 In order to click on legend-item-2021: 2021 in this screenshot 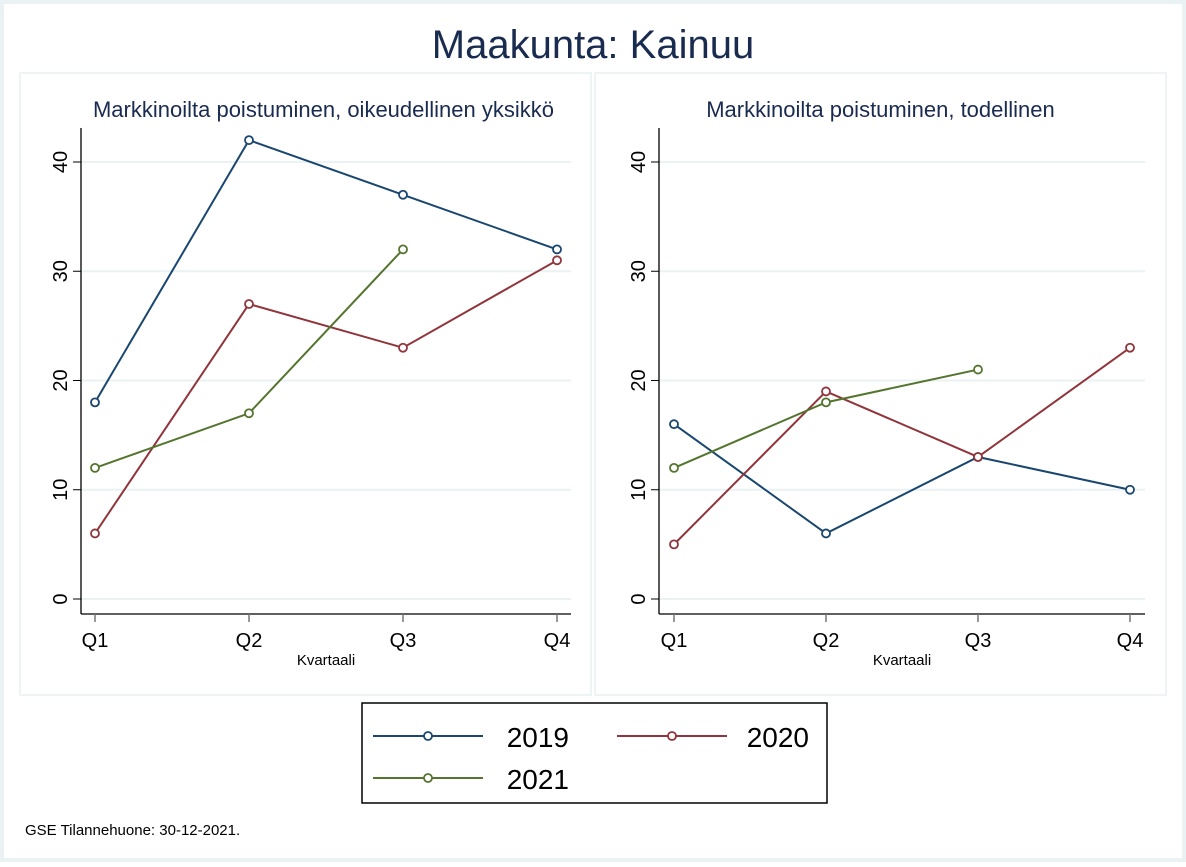, I will do `click(471, 779)`.